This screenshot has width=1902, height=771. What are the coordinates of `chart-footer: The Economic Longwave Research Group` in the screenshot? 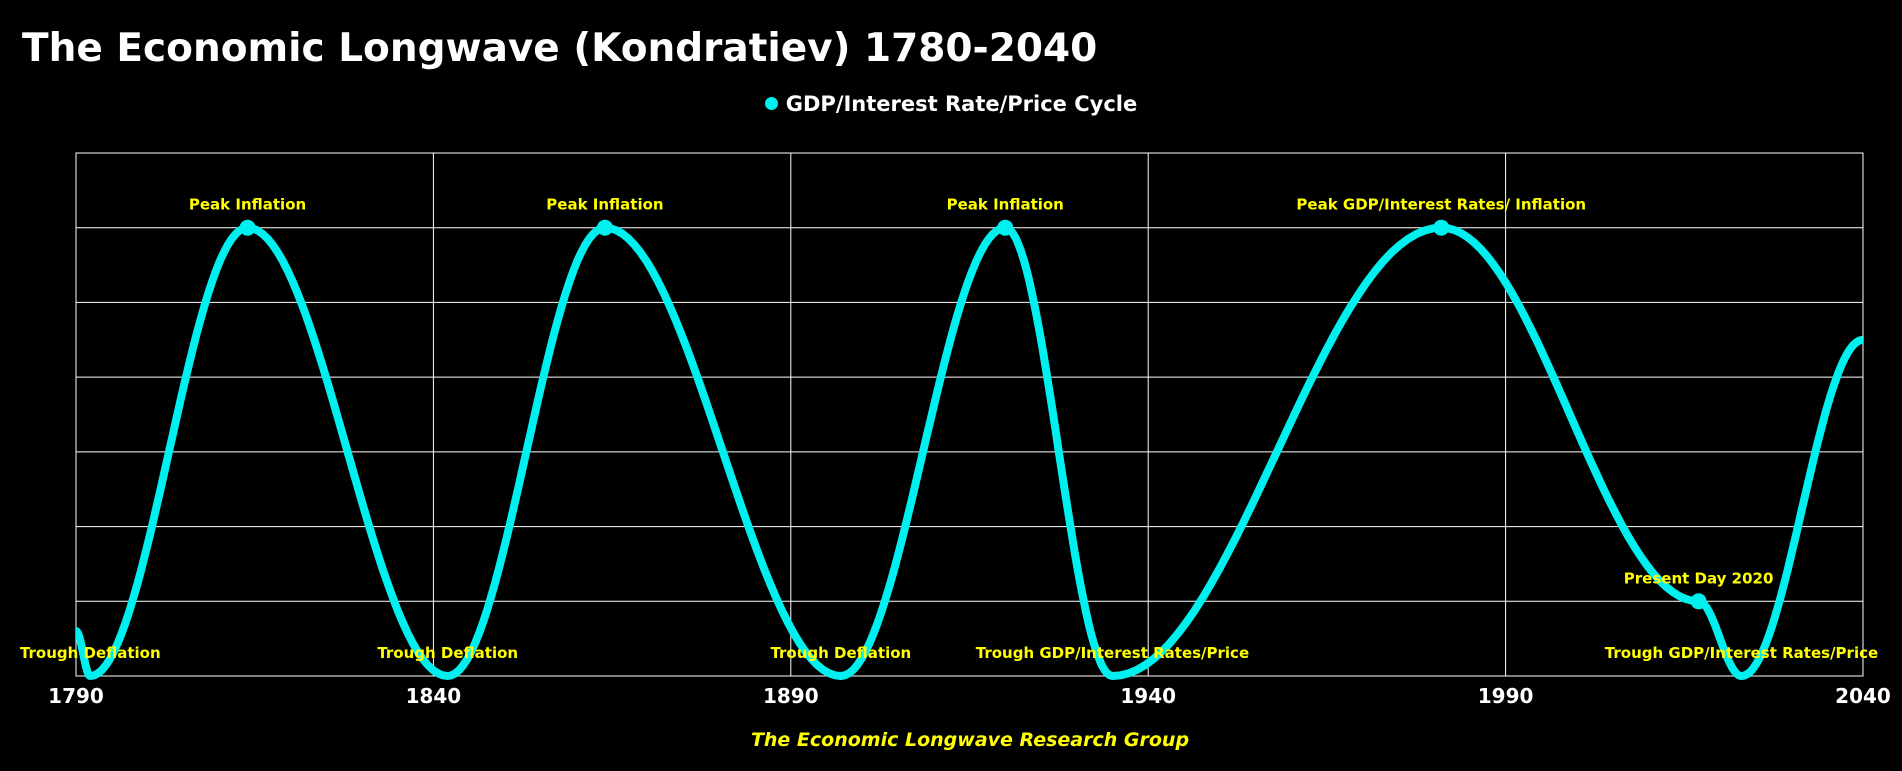 It's located at (970, 740).